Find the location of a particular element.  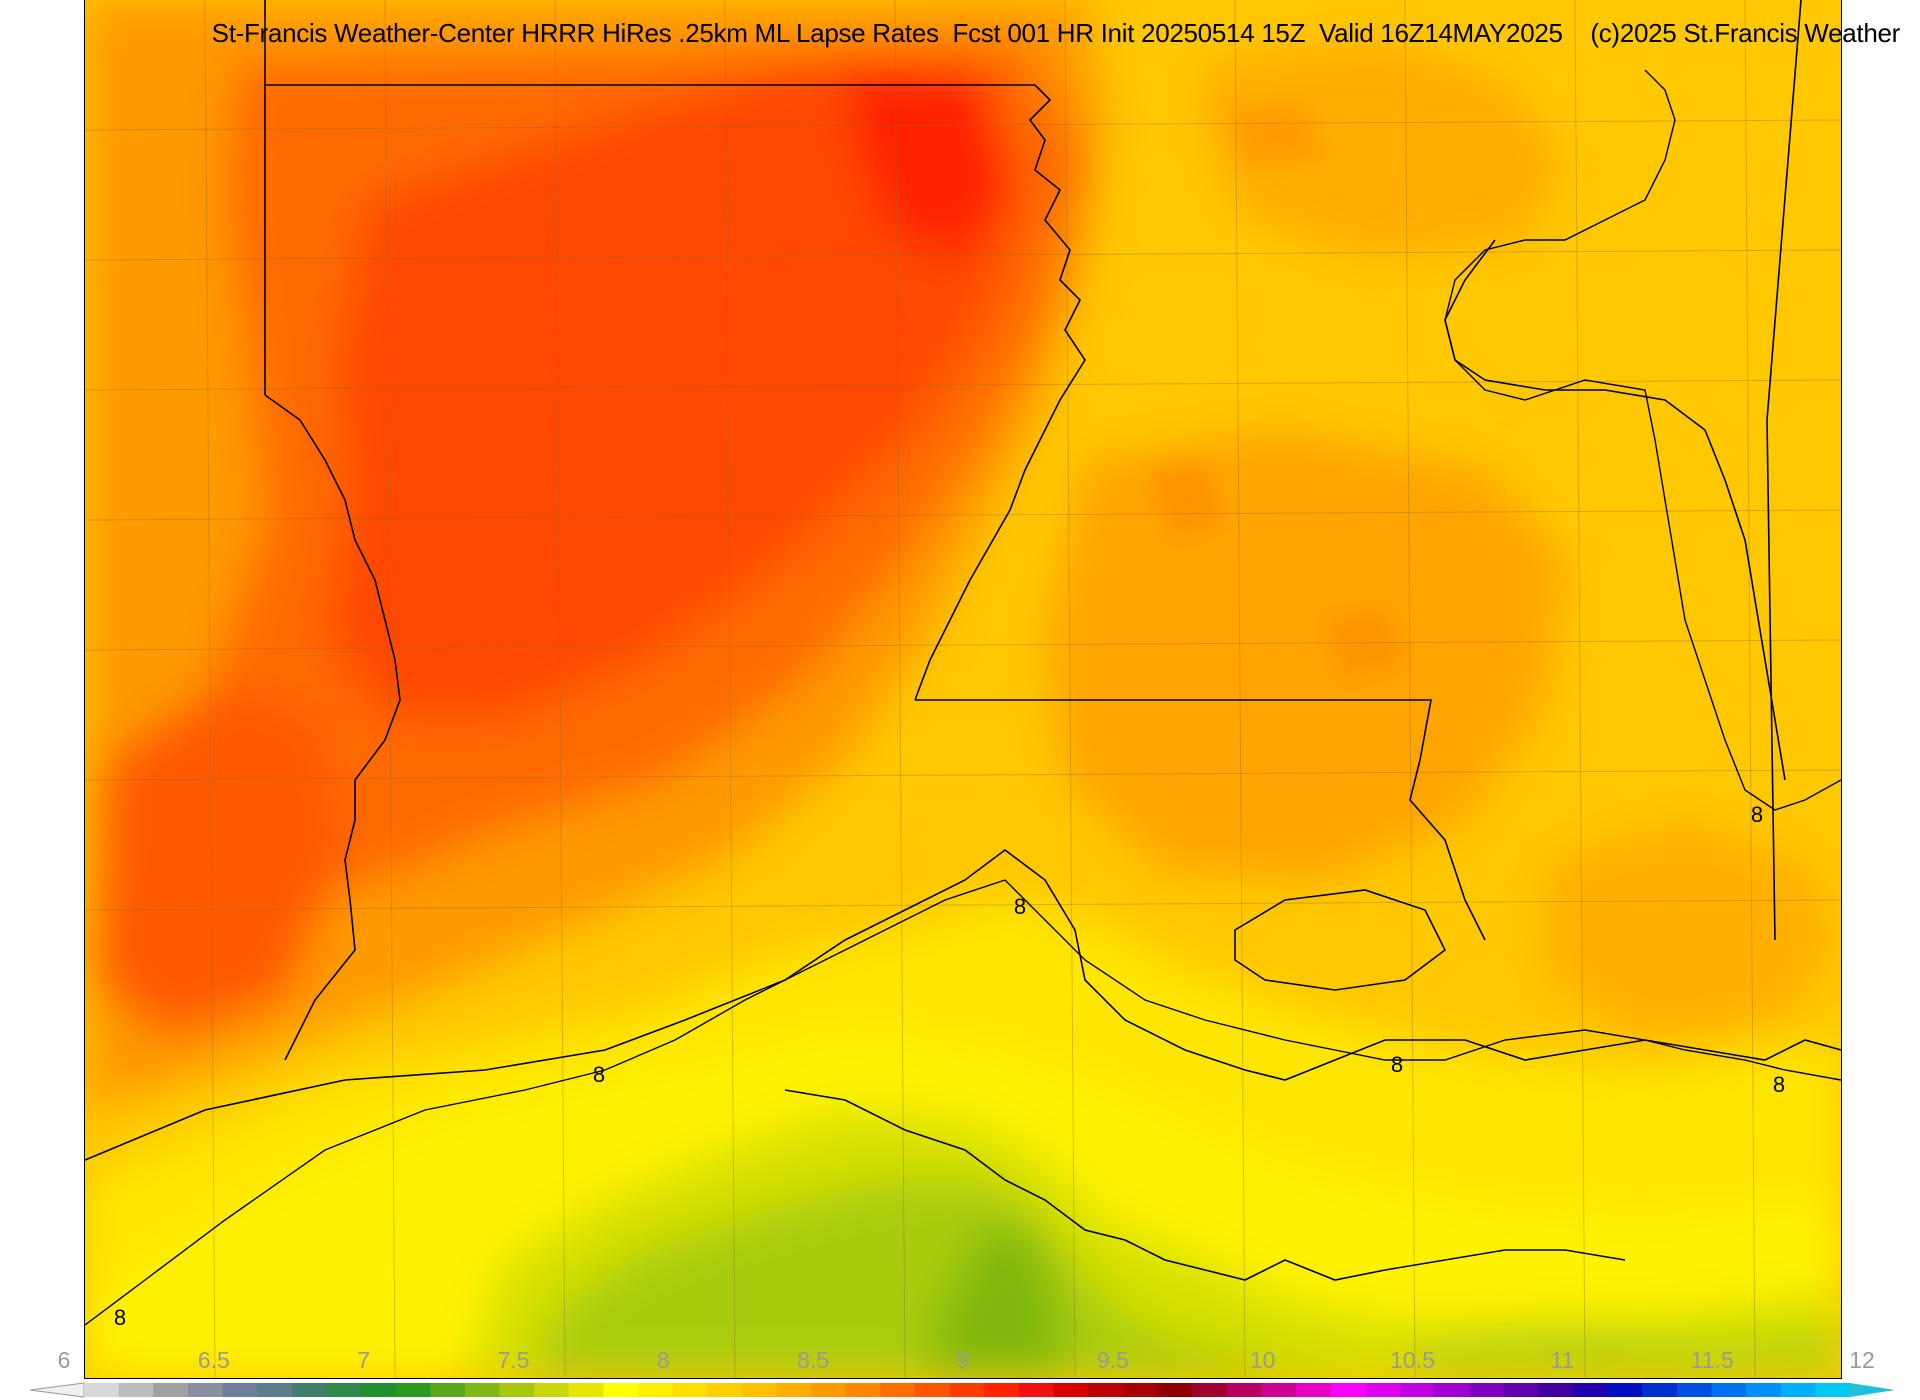

colorbar-tick-label: 7 is located at coordinates (364, 1360).